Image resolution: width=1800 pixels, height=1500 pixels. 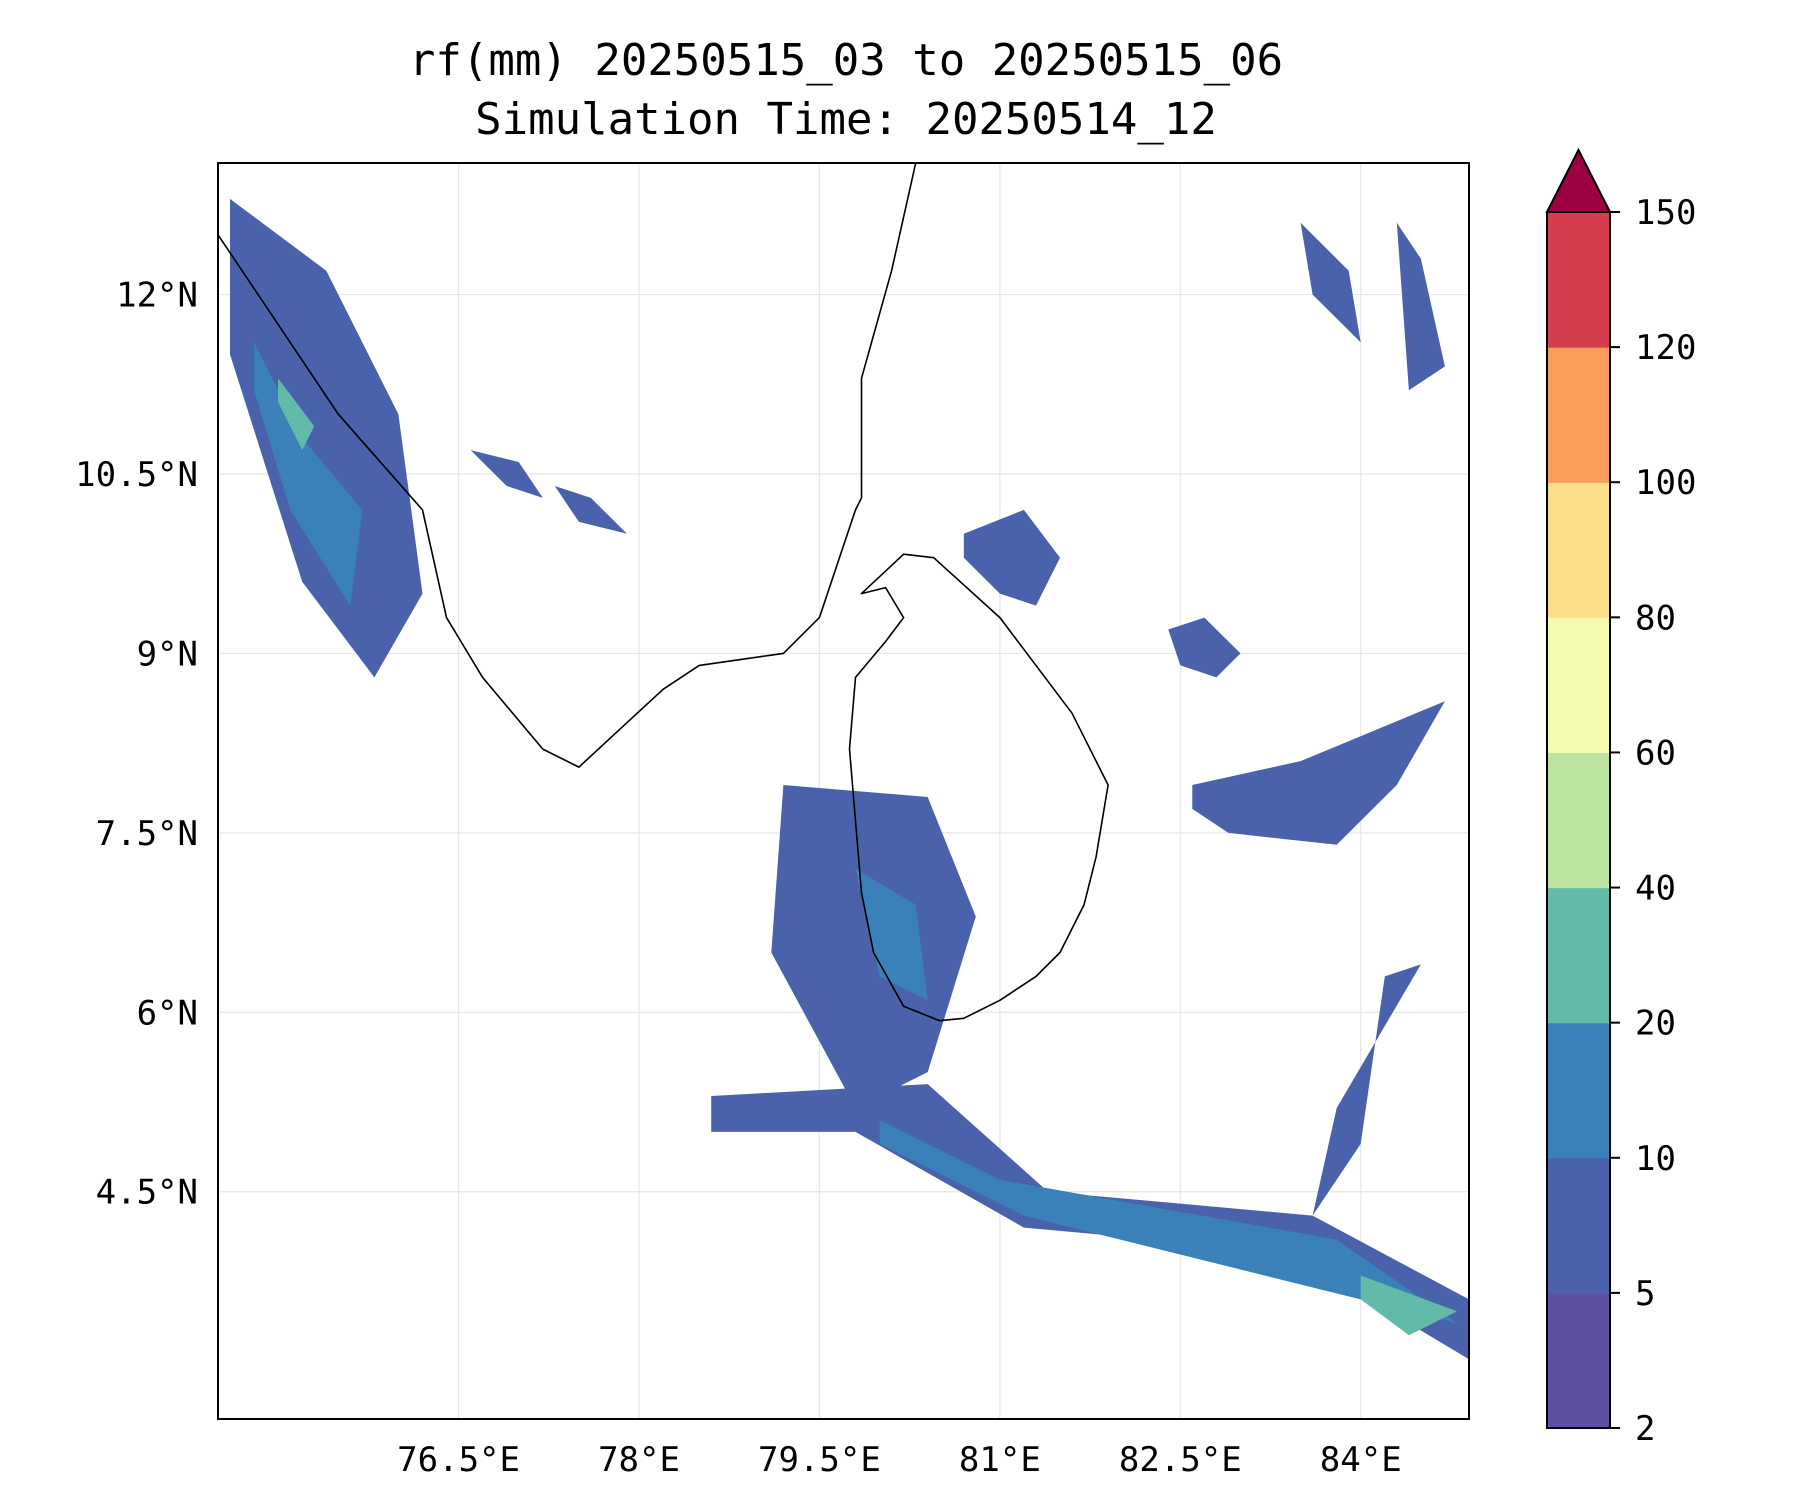 I want to click on latitude-tick-labels: 12°N 10.5°N 9°N 7.5°N 6°N 4.5°N, so click(x=136, y=744).